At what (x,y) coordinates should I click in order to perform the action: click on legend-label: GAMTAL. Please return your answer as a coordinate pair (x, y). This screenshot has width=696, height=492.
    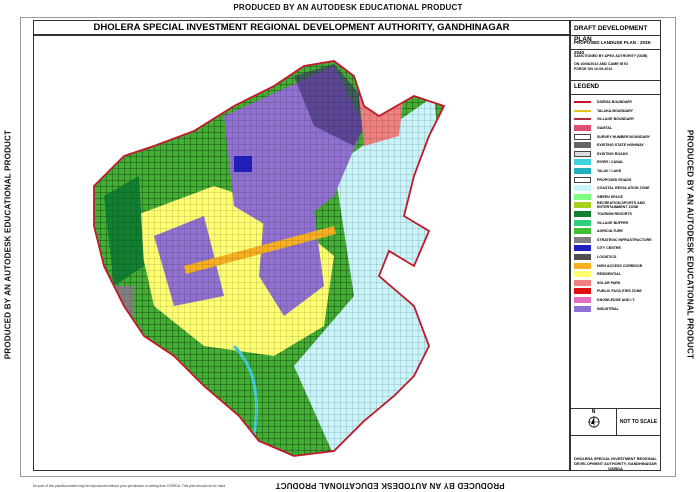
    Looking at the image, I should click on (605, 128).